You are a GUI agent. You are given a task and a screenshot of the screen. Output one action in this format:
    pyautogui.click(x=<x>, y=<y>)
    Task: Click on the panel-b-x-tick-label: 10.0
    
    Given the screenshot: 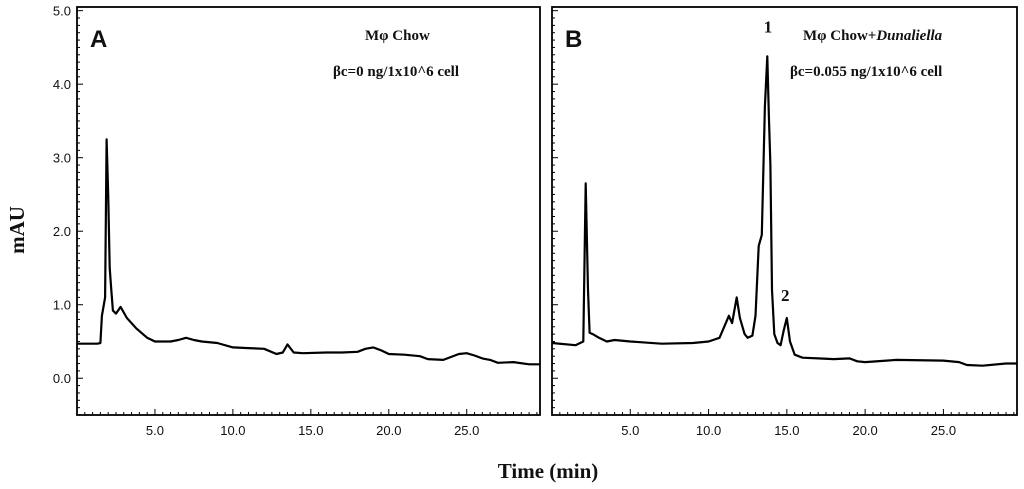 What is the action you would take?
    pyautogui.click(x=708, y=430)
    